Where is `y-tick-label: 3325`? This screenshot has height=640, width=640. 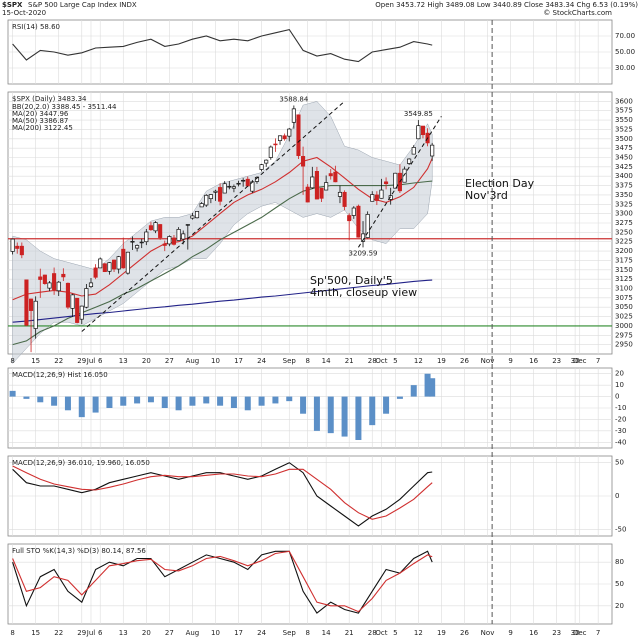
y-tick-label: 3325 is located at coordinates (624, 204).